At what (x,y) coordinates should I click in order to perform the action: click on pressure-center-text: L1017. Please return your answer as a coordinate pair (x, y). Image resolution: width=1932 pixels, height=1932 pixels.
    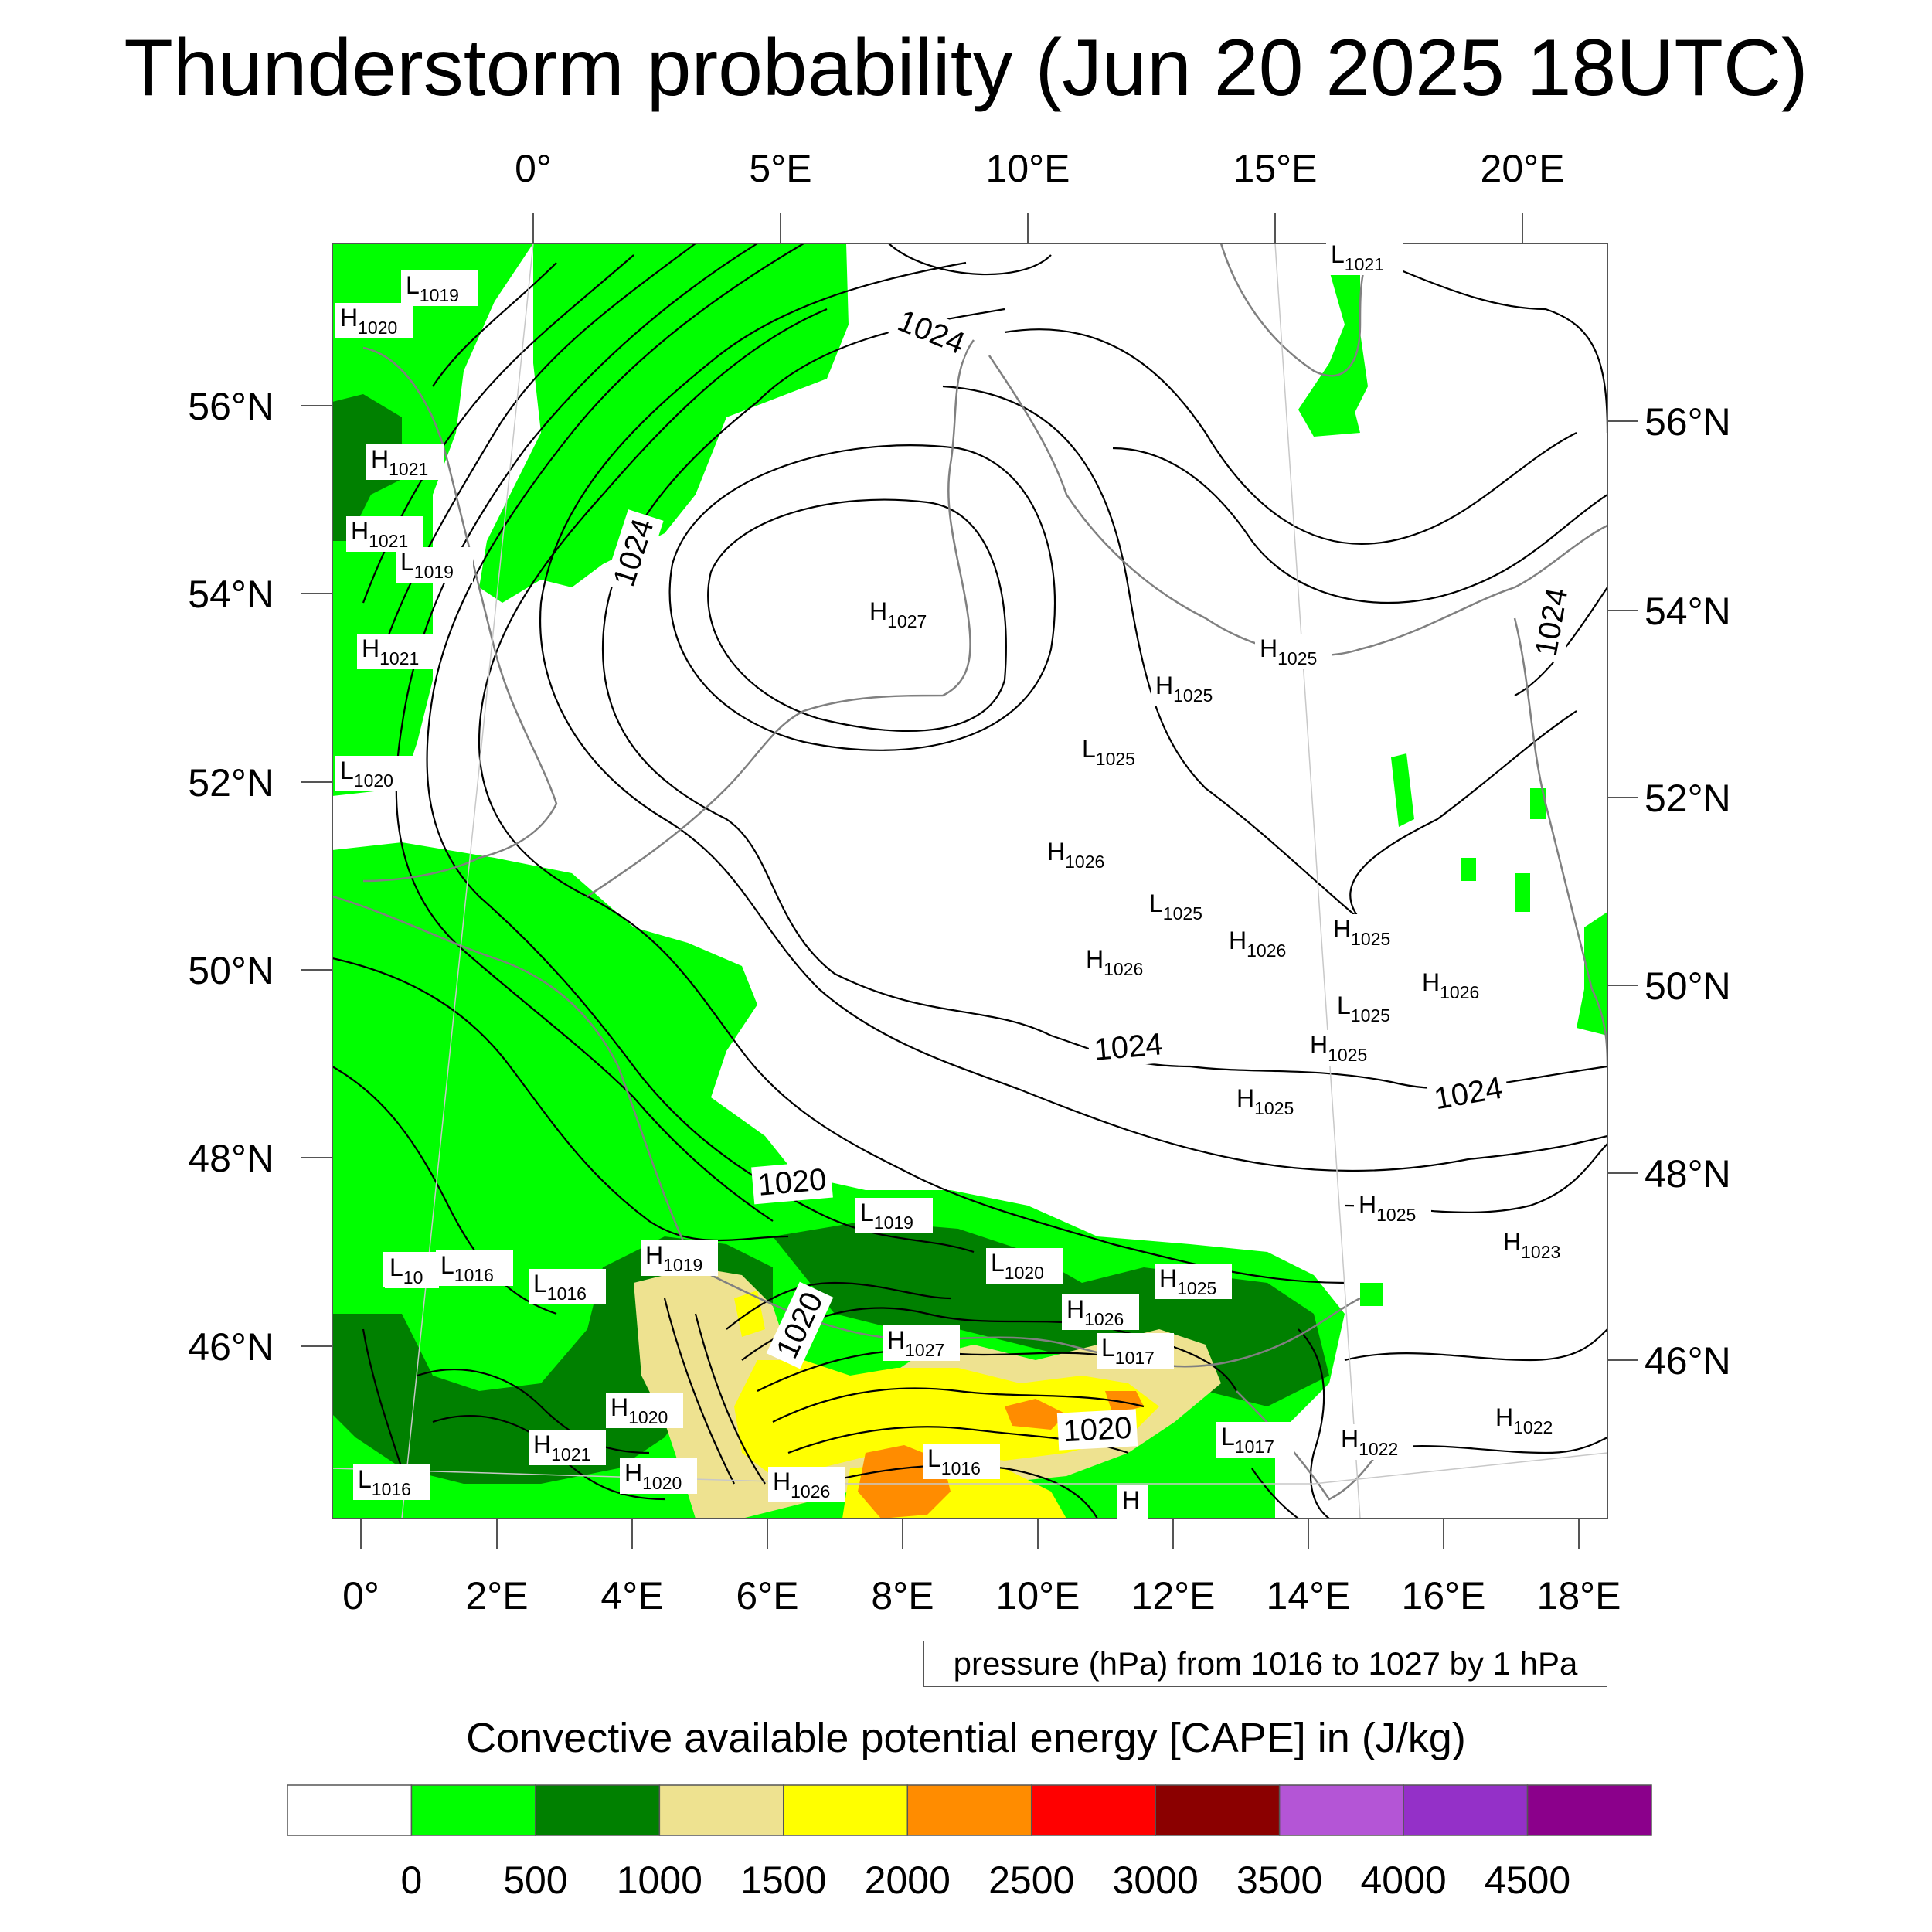
    Looking at the image, I should click on (1128, 1351).